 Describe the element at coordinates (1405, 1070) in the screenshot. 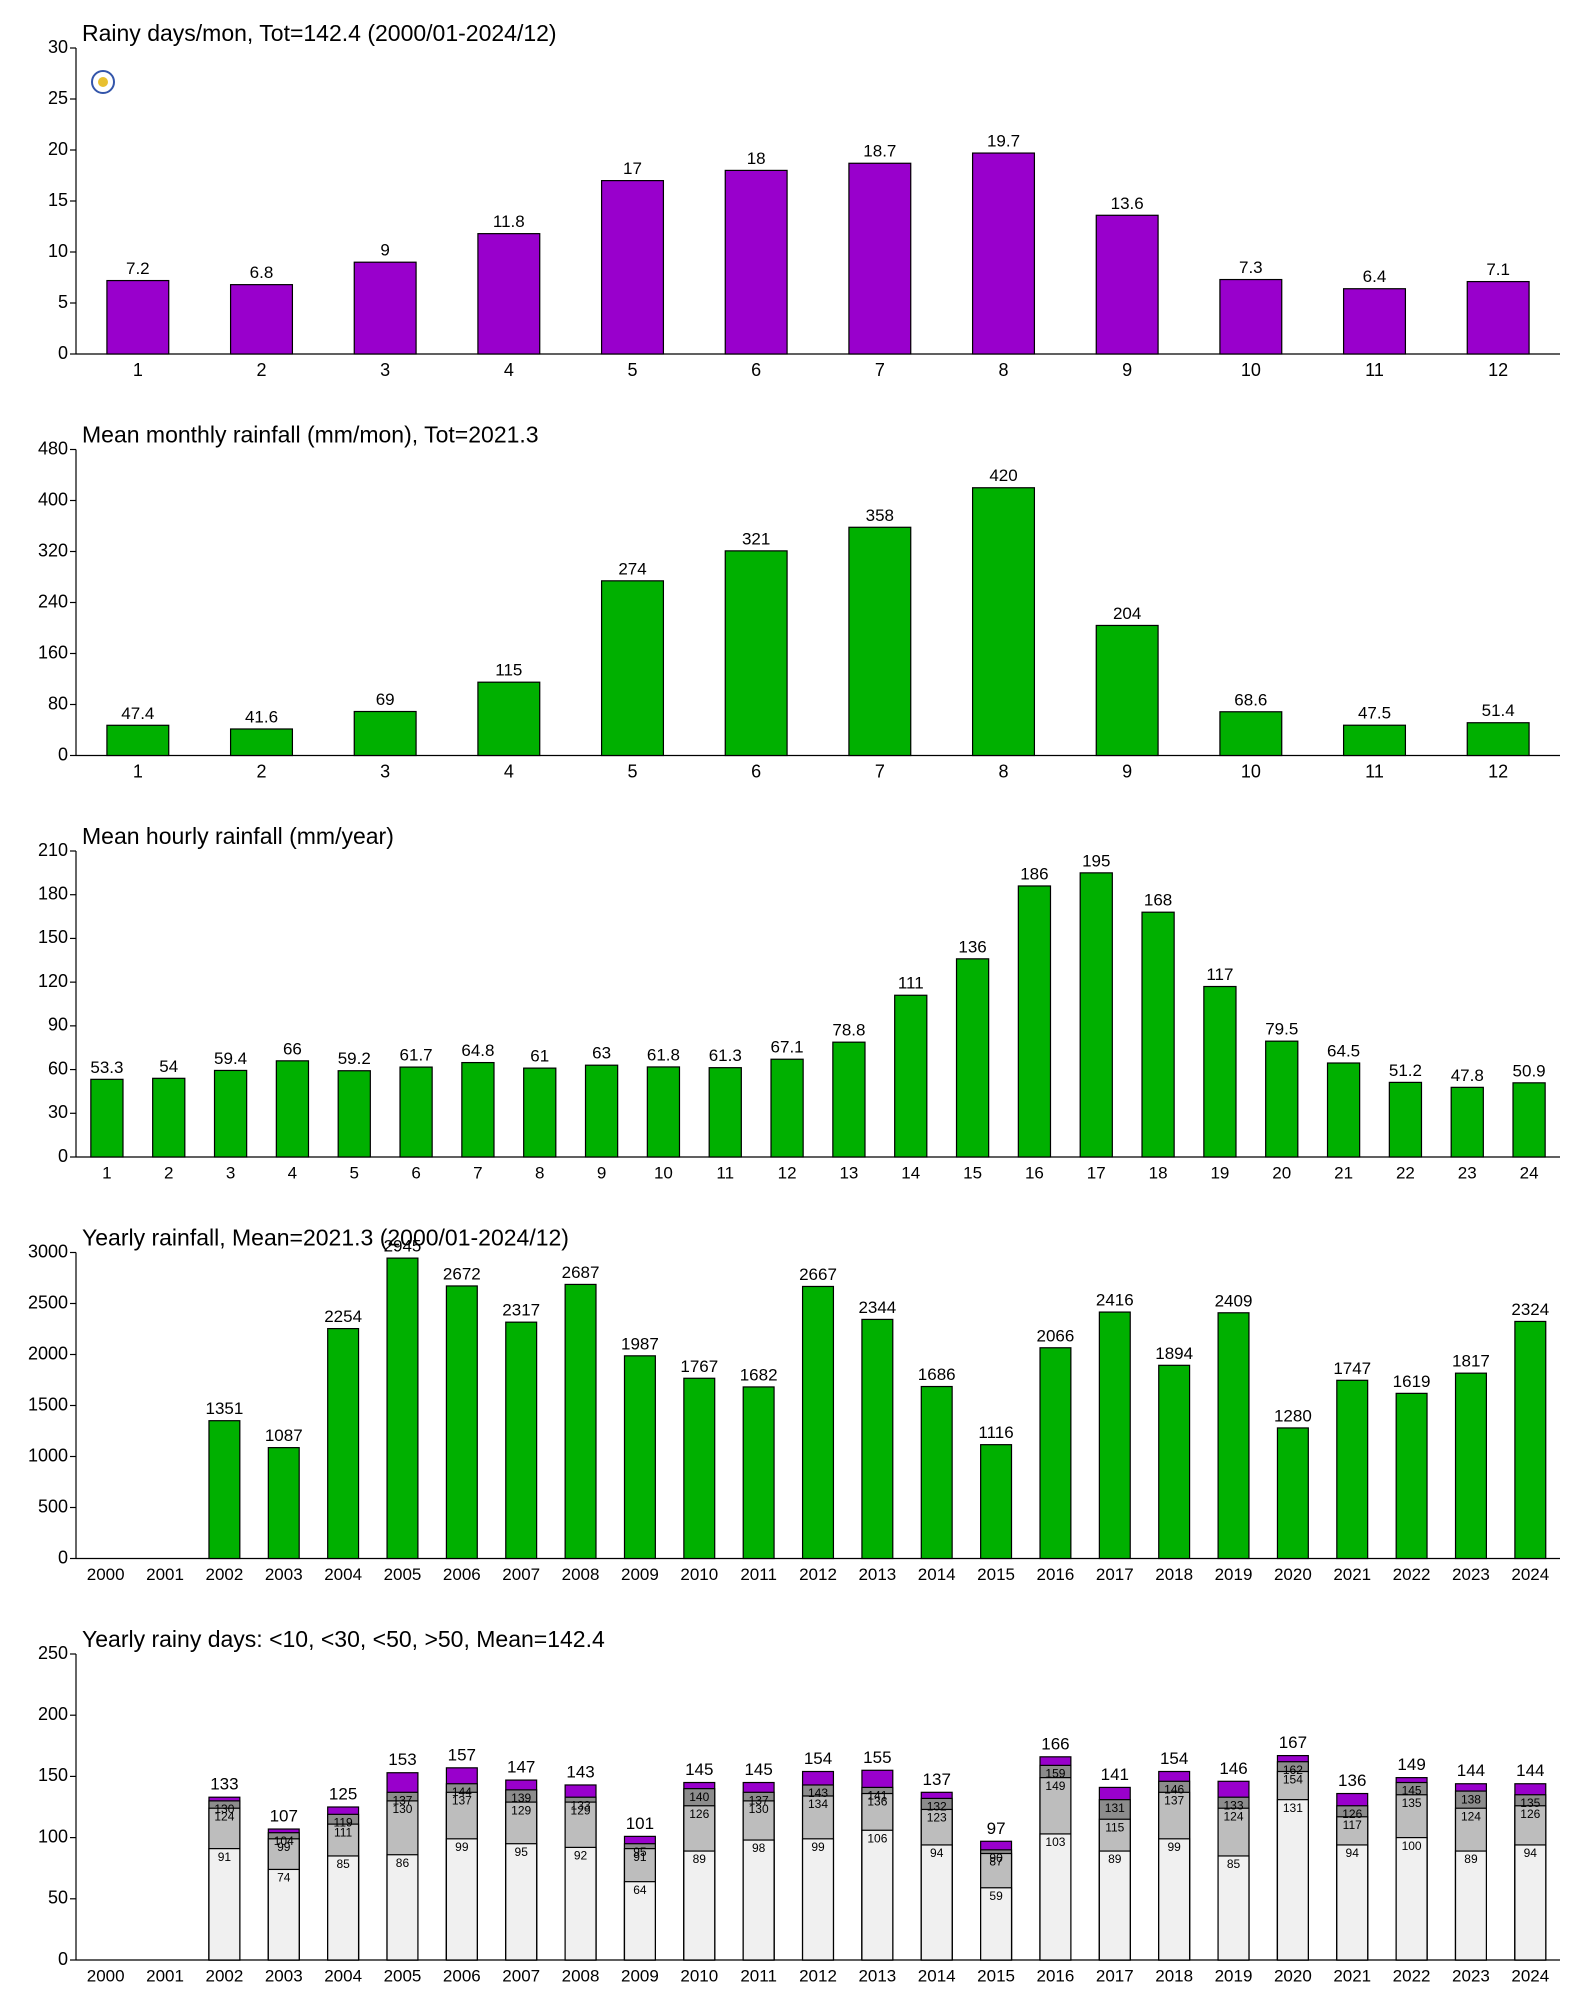

I see `value-label: 51.2` at that location.